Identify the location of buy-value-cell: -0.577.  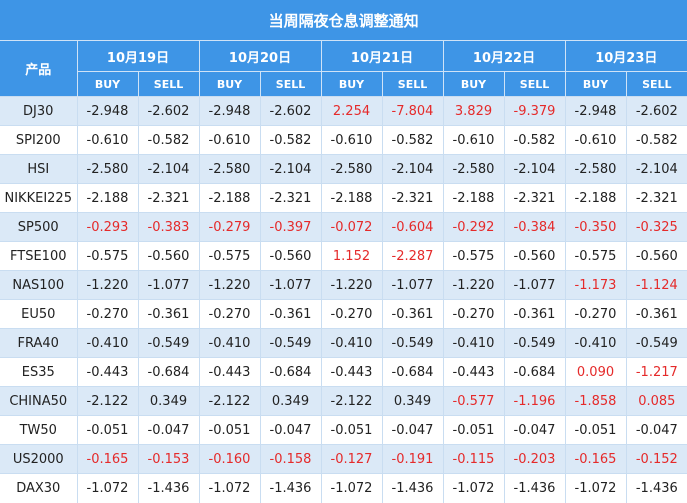
(473, 401).